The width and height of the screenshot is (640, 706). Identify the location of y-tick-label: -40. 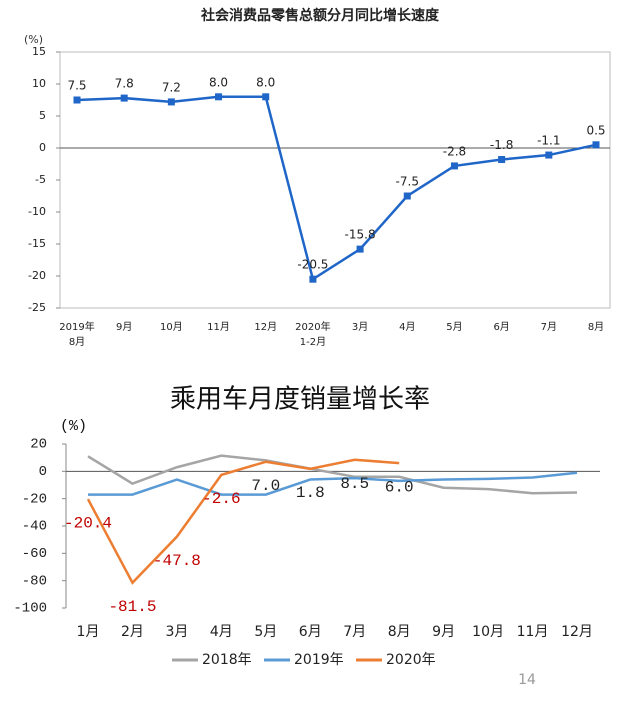
(34, 527).